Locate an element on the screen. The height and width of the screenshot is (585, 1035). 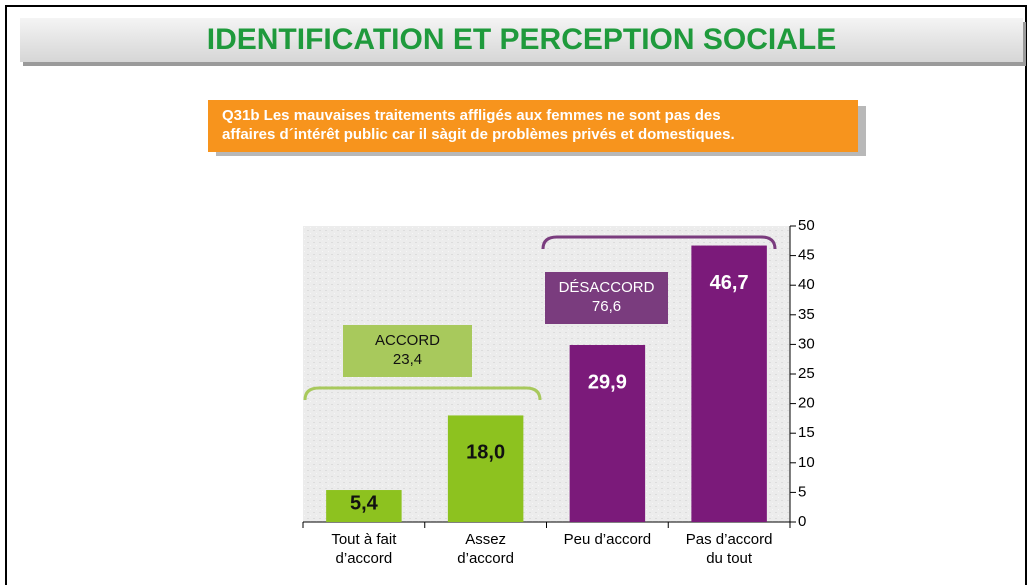
group-label: DÉSACCORD is located at coordinates (607, 287).